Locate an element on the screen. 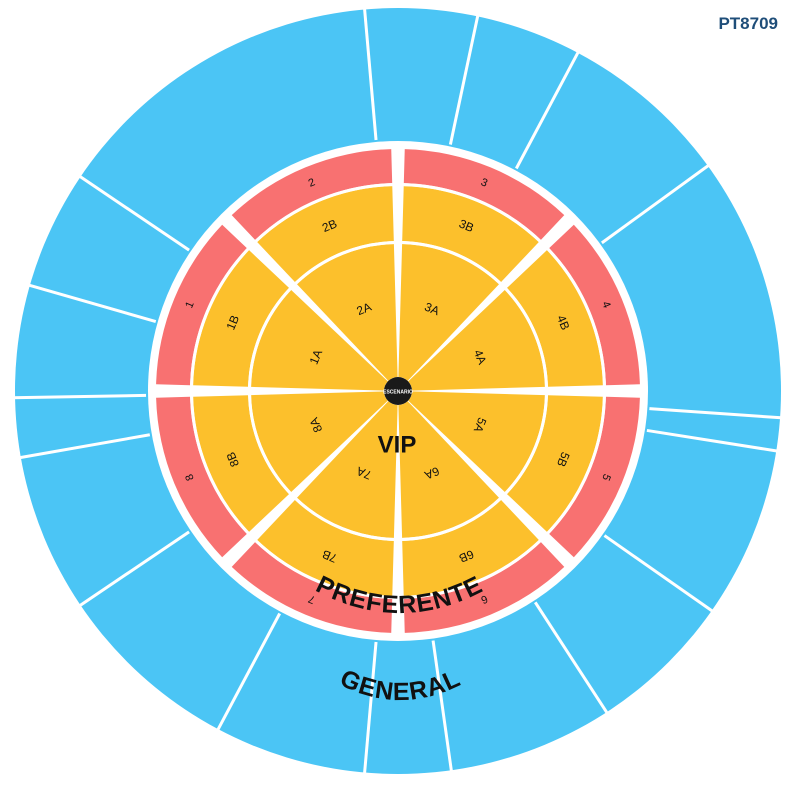 The height and width of the screenshot is (800, 800). vip-section-8A is located at coordinates (319, 442).